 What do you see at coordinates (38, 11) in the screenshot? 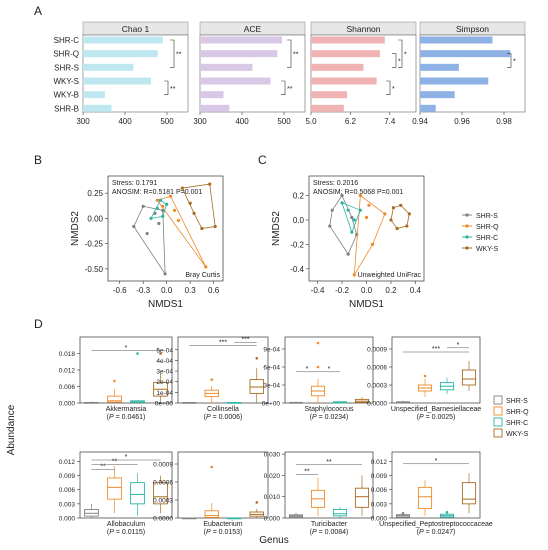
I see `panel-label-a: A` at bounding box center [38, 11].